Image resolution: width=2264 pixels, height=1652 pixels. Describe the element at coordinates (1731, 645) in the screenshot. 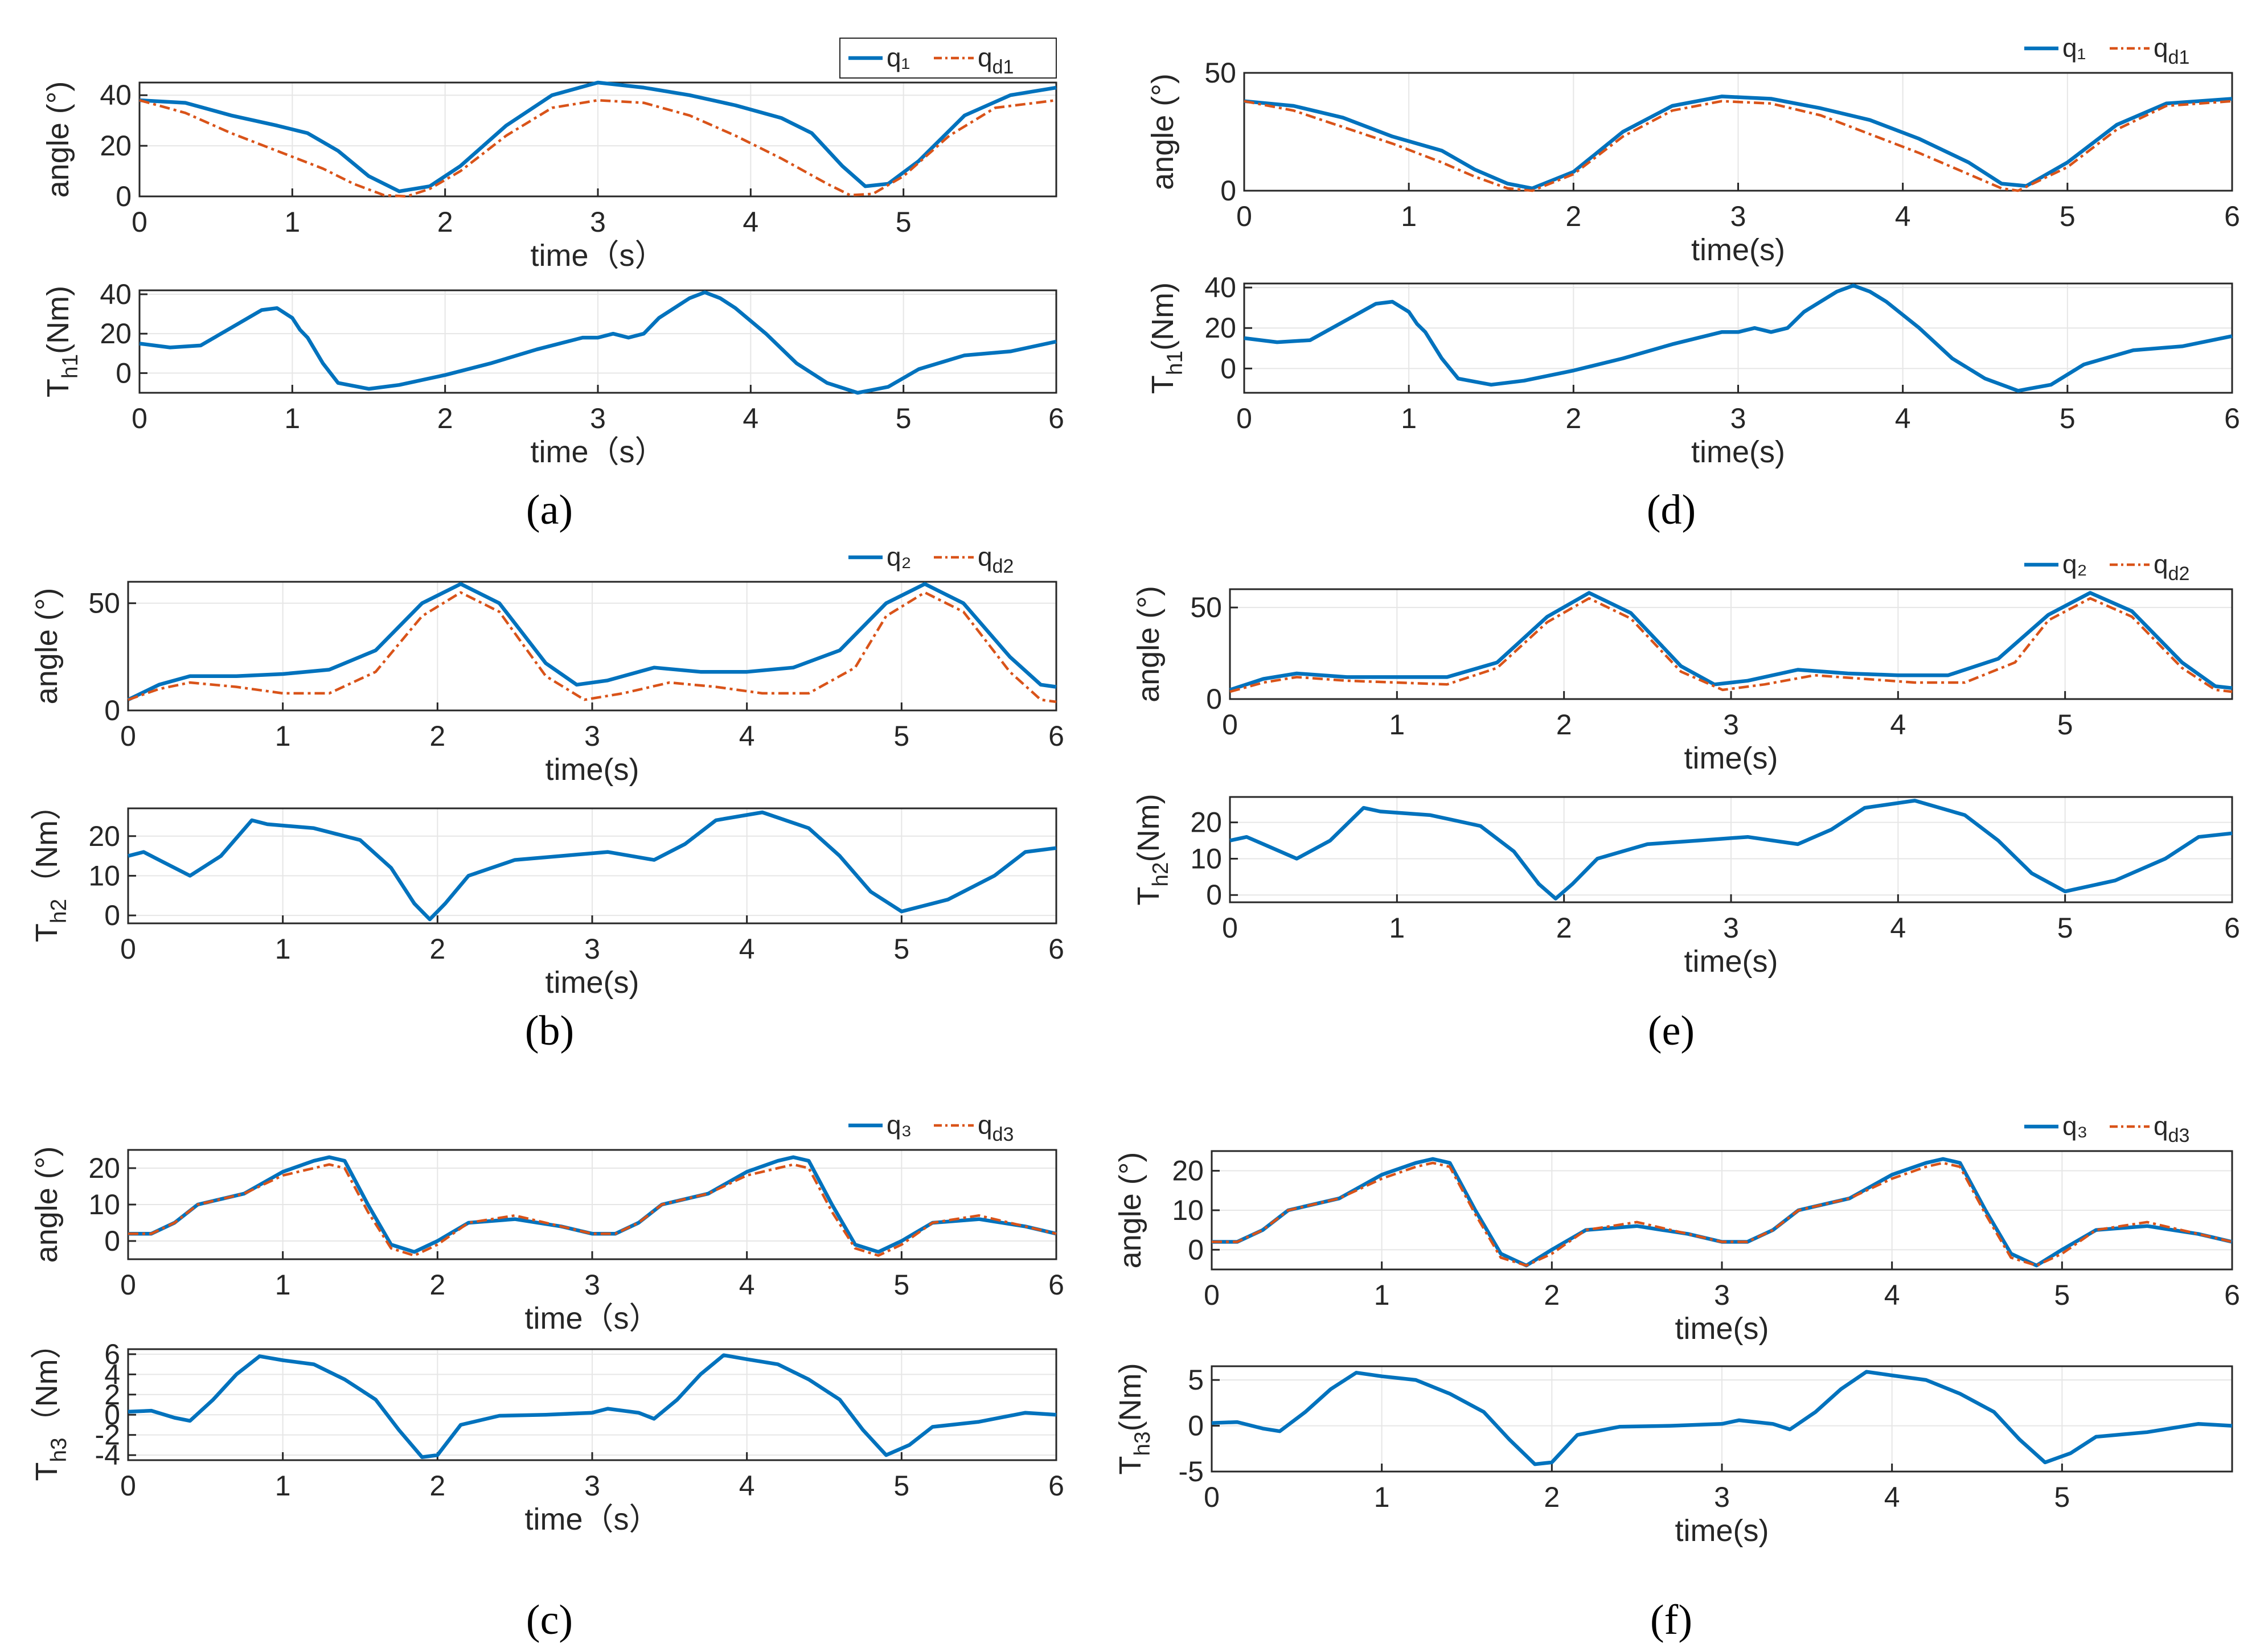

I see `series-qd2` at that location.